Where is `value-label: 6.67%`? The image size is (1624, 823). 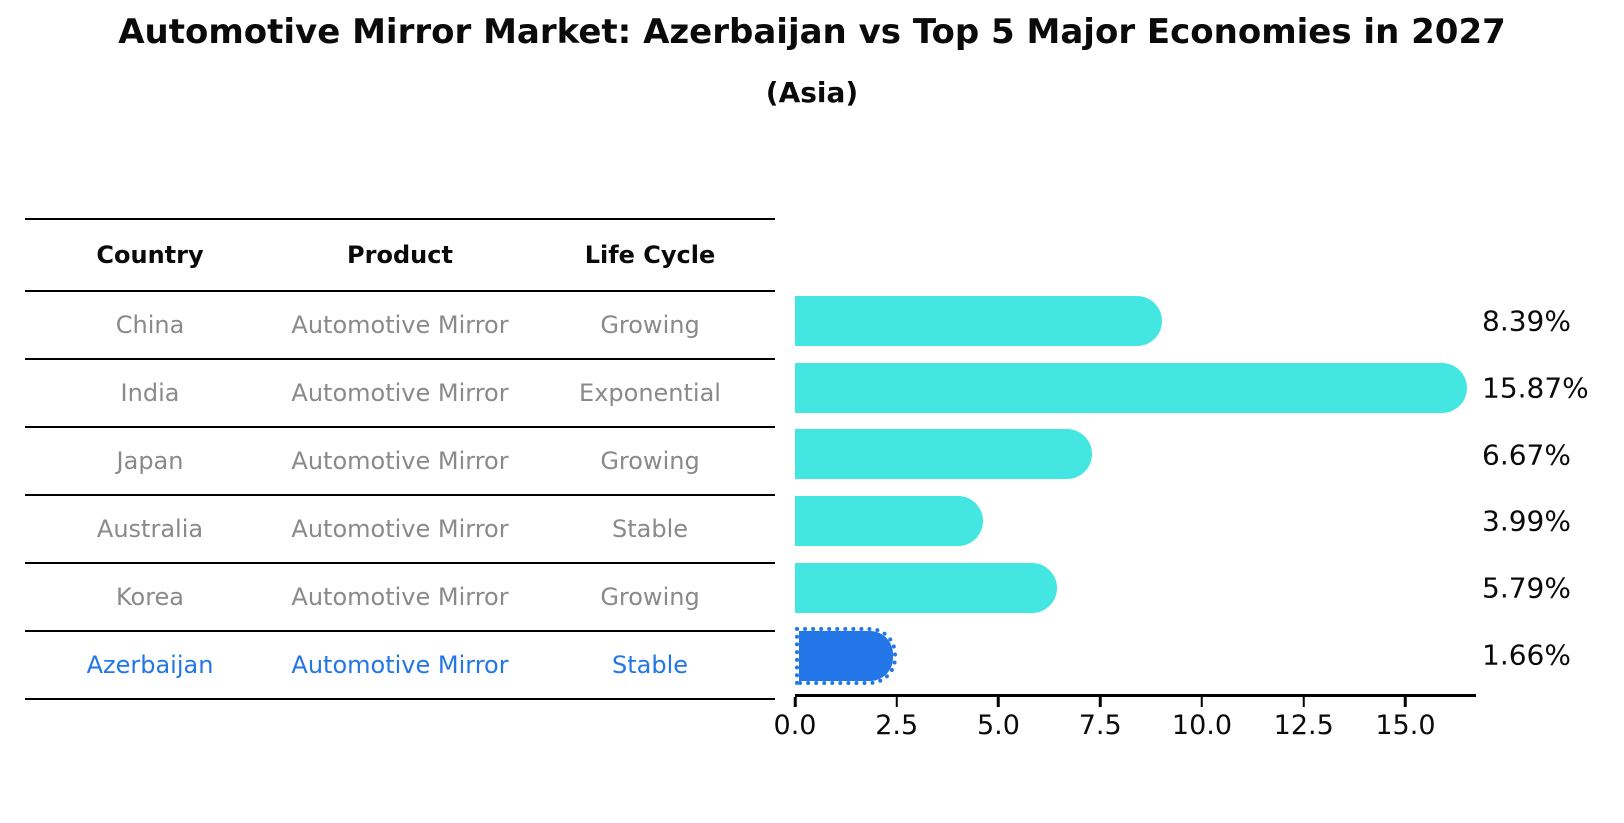 value-label: 6.67% is located at coordinates (1526, 455).